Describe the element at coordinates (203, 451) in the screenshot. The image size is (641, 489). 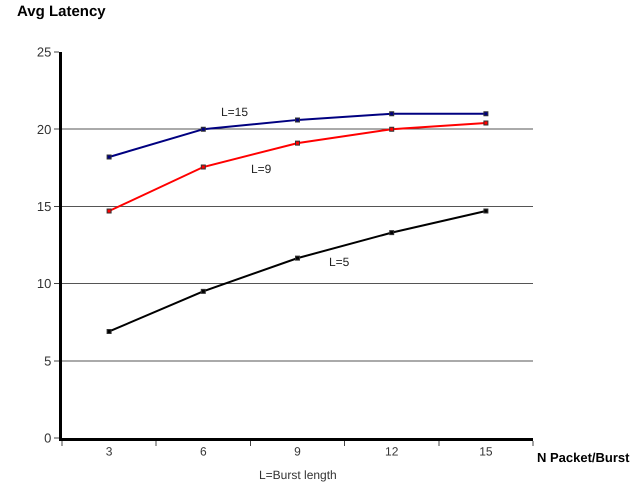
I see `x-tick-label: 6` at that location.